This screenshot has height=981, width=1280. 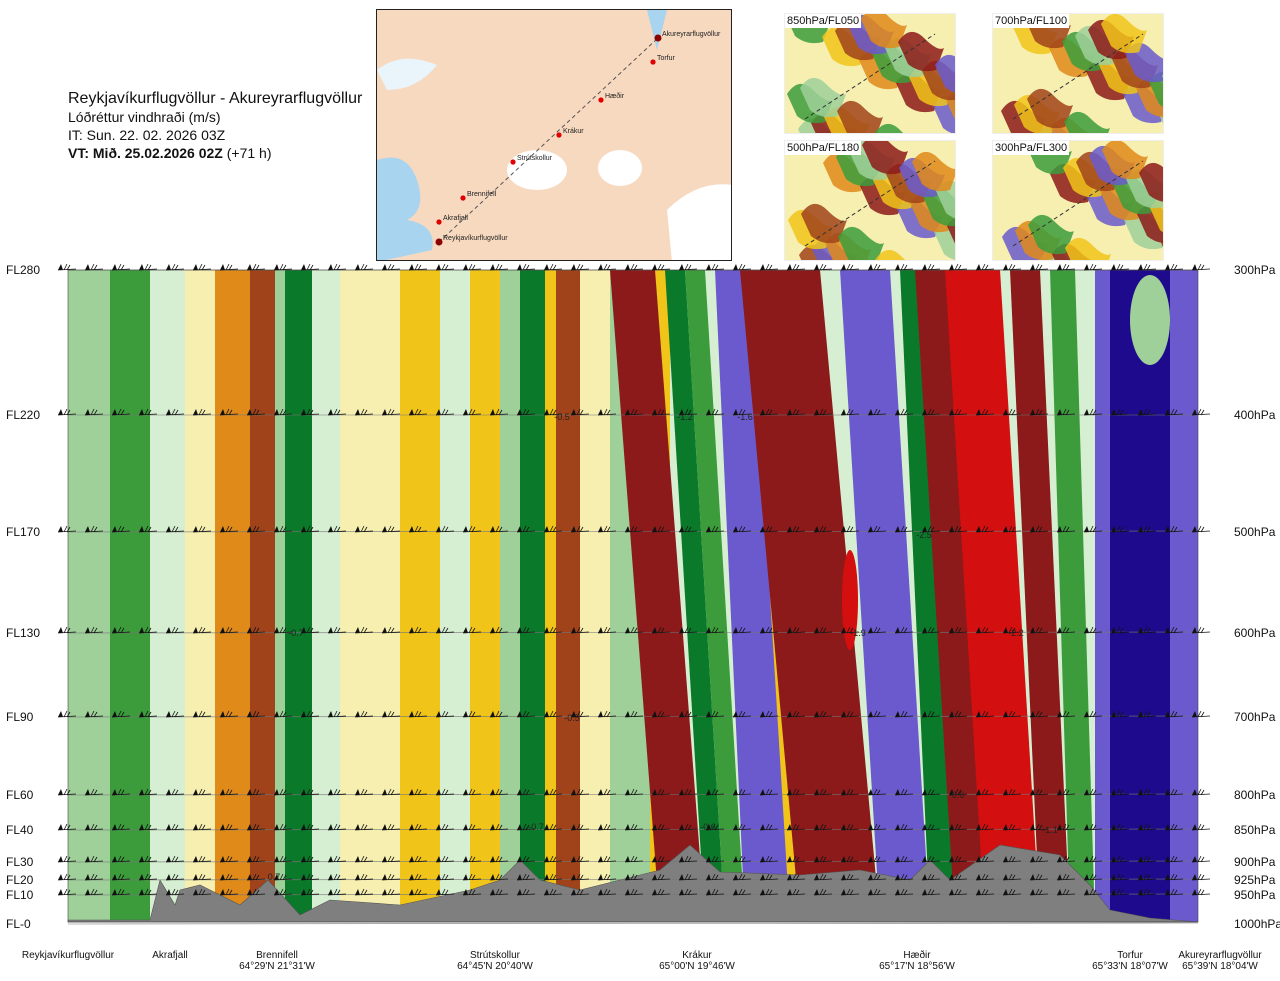 I want to click on level-thumbnail: 300hPa/FL300, so click(x=1078, y=200).